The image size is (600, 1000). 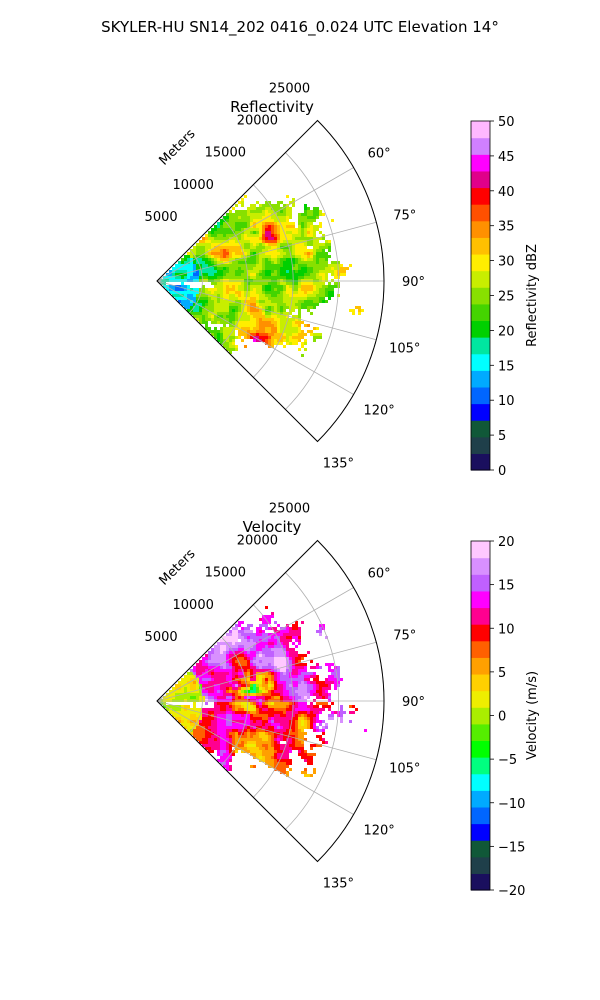 What do you see at coordinates (178, 567) in the screenshot?
I see `velocity-radial-label: Meters` at bounding box center [178, 567].